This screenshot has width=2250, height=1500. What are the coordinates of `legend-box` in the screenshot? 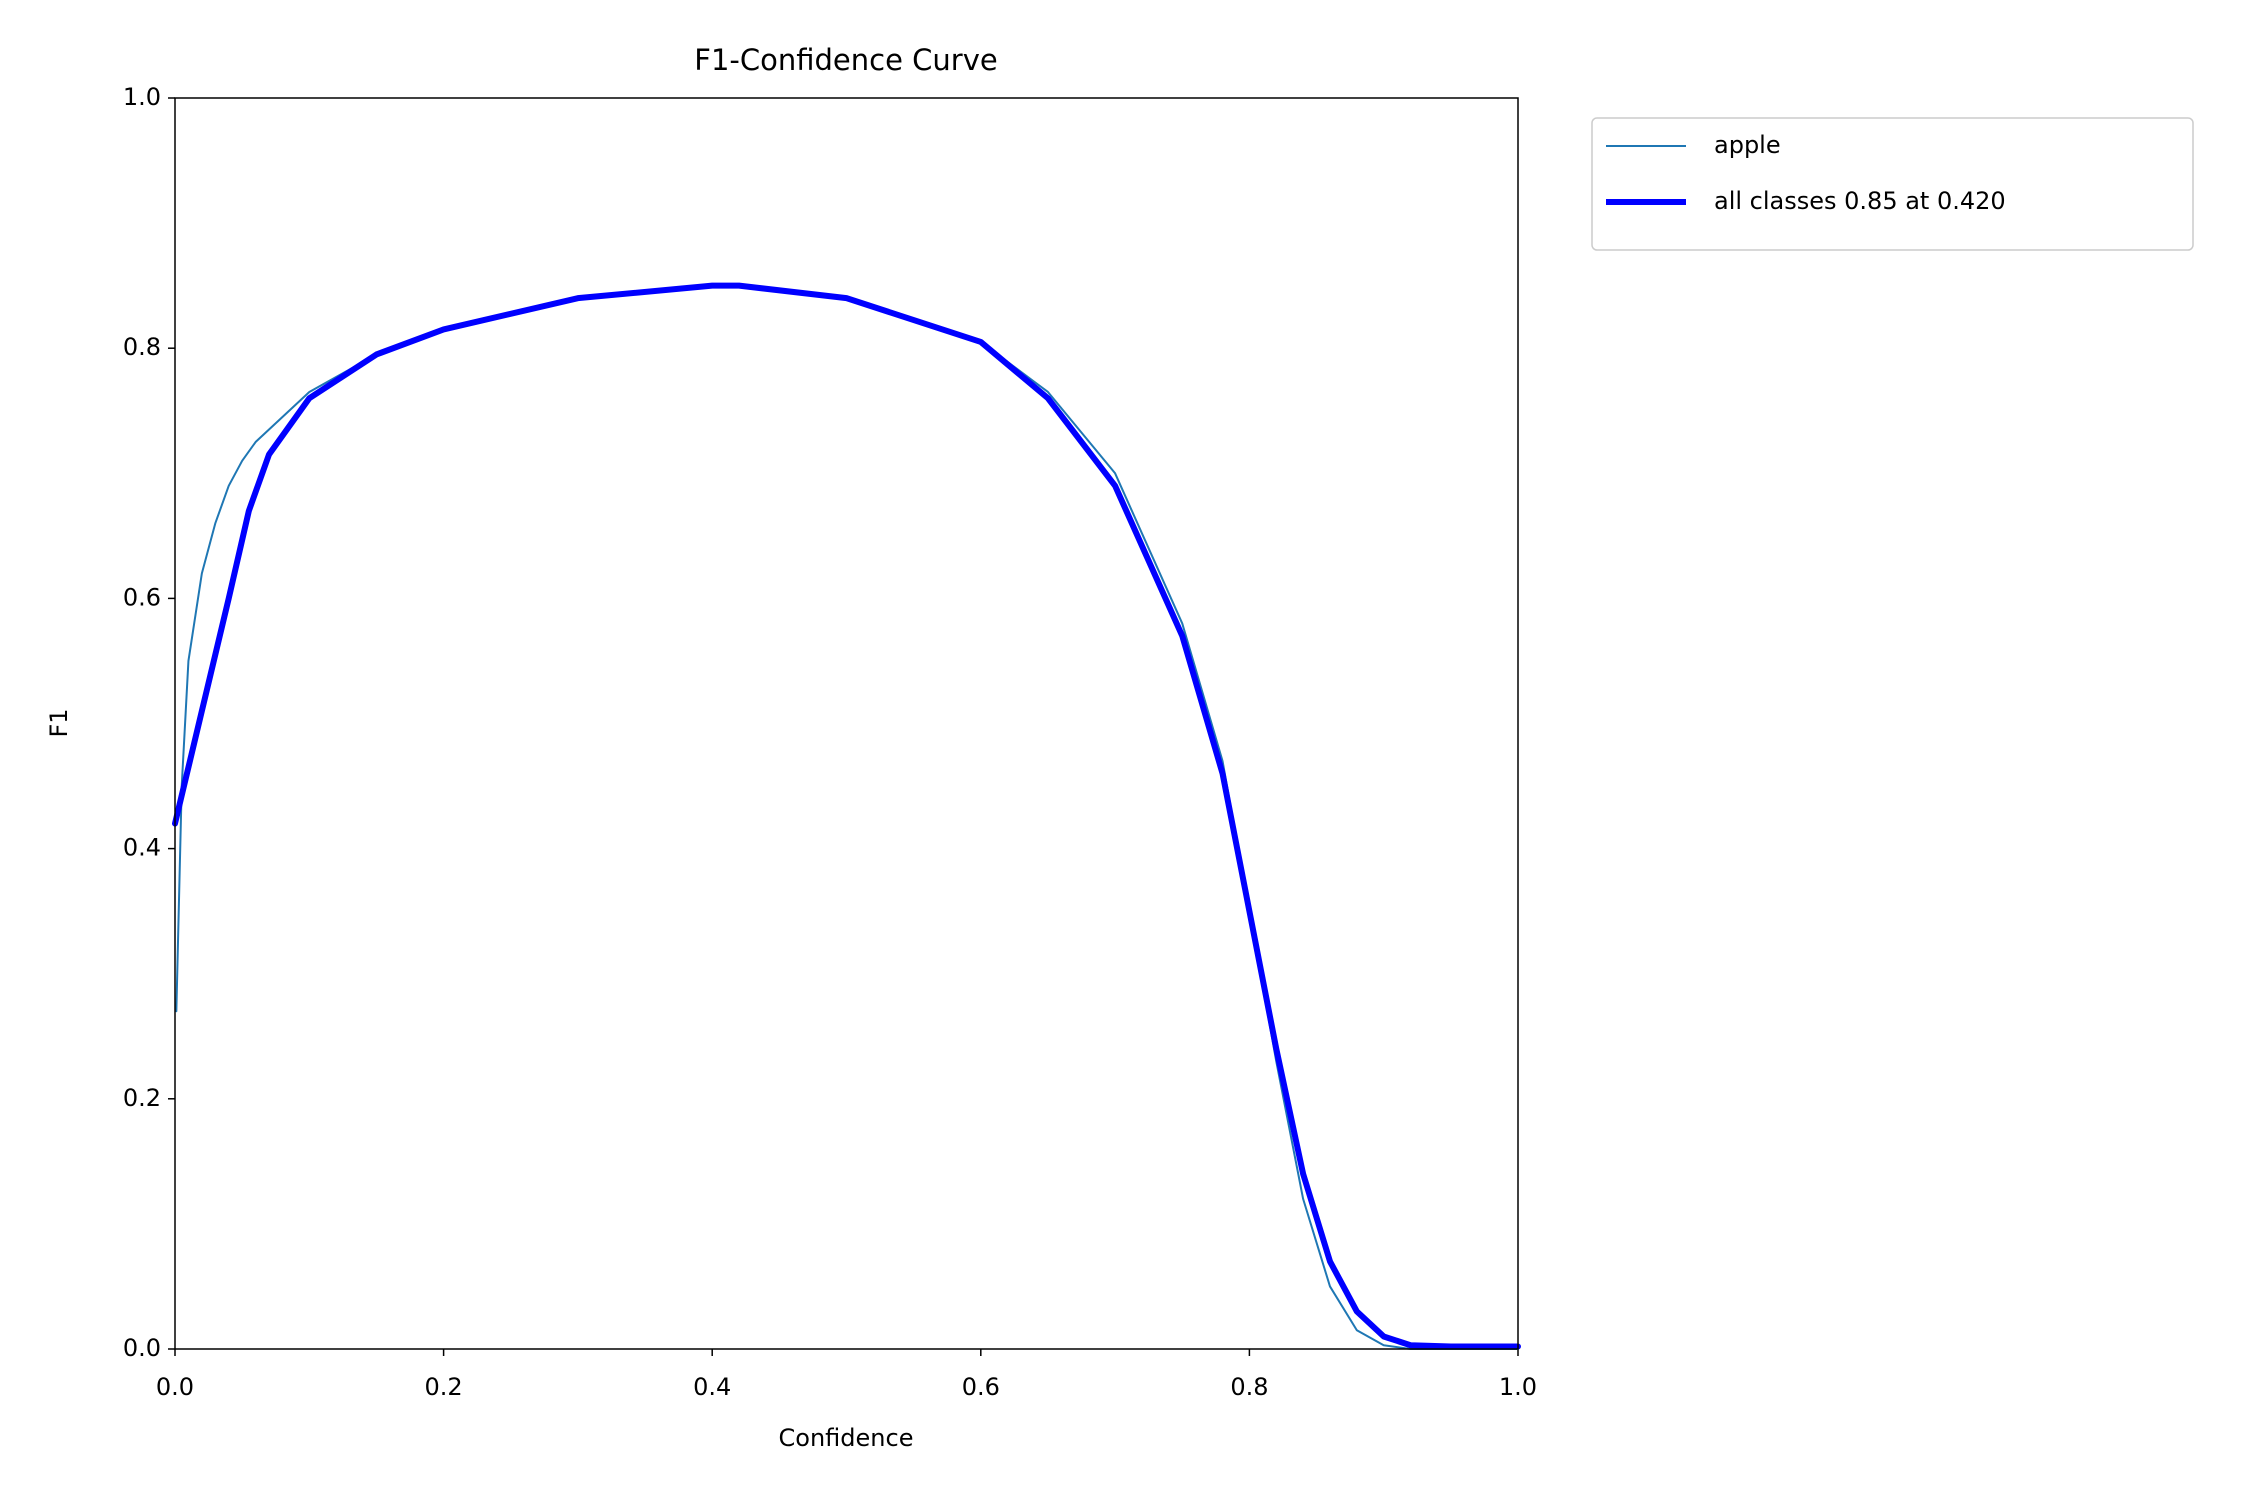 It's located at (1892, 184).